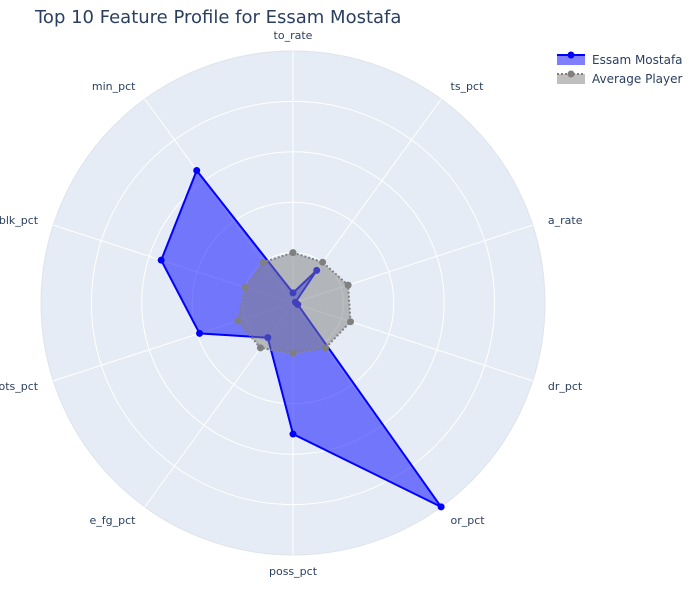 This screenshot has width=700, height=600. What do you see at coordinates (245, 287) in the screenshot?
I see `point-average-player-blk-pct` at bounding box center [245, 287].